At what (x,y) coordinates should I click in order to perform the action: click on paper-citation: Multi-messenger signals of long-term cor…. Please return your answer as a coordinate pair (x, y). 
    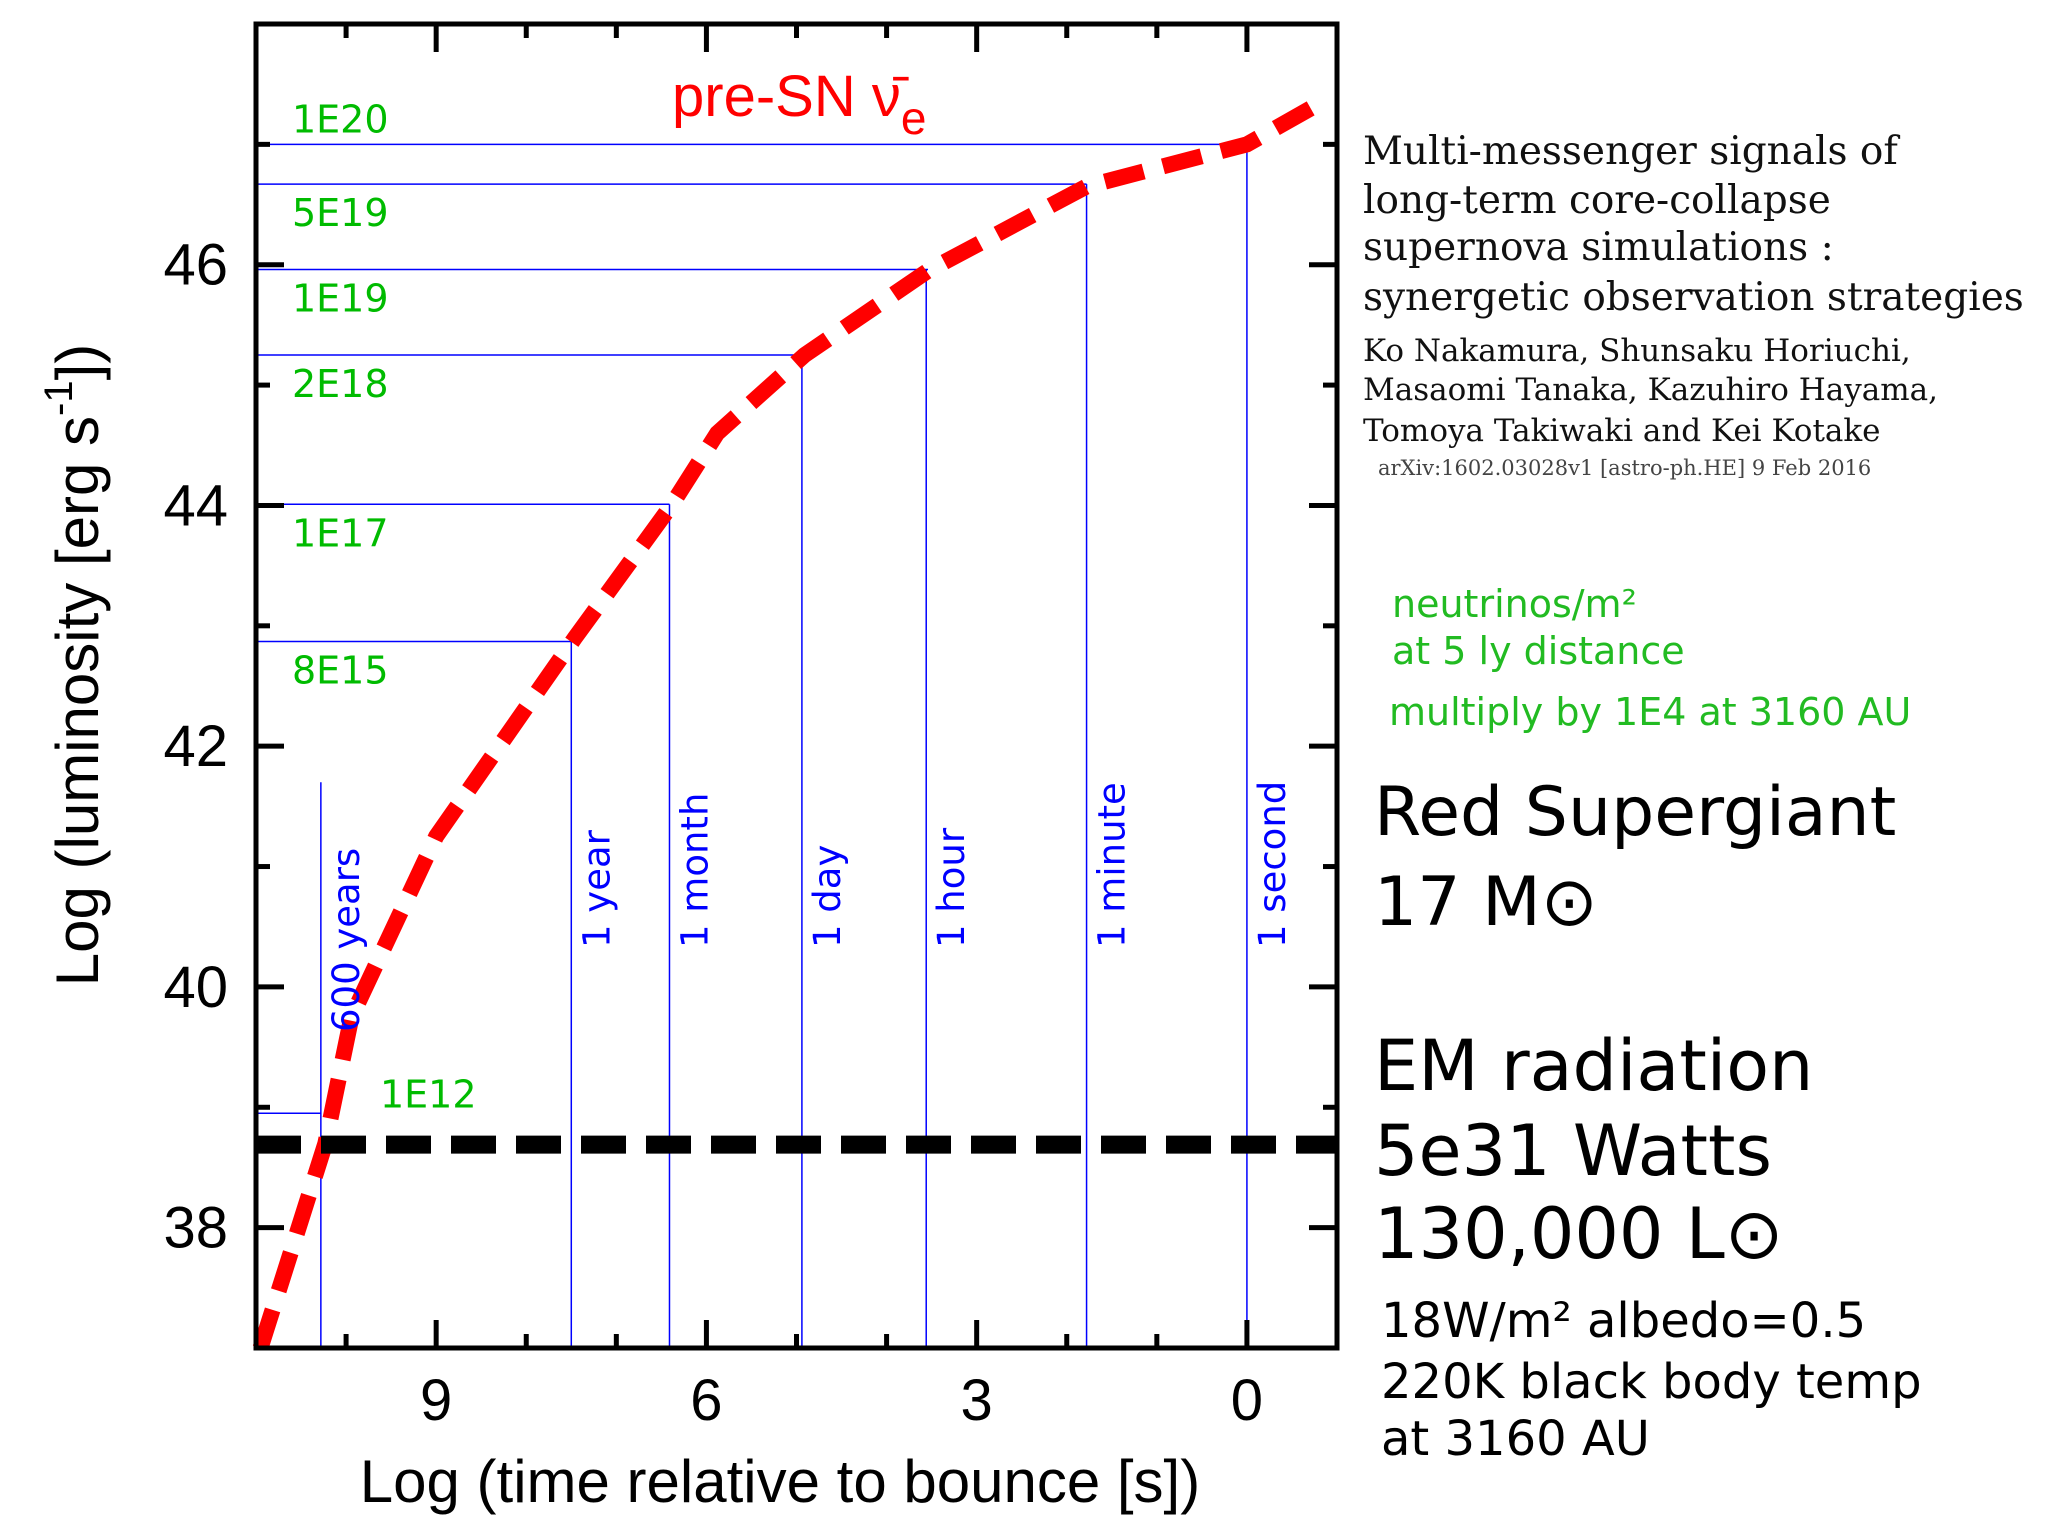
    Looking at the image, I should click on (1693, 304).